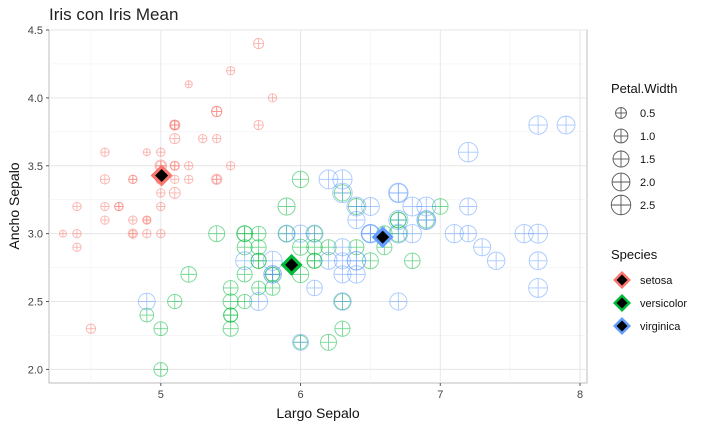 This screenshot has height=429, width=704. Describe the element at coordinates (38, 200) in the screenshot. I see `y-axis-ticks: 2.0 2.5 3.0 3.5 4.0 4.5` at that location.